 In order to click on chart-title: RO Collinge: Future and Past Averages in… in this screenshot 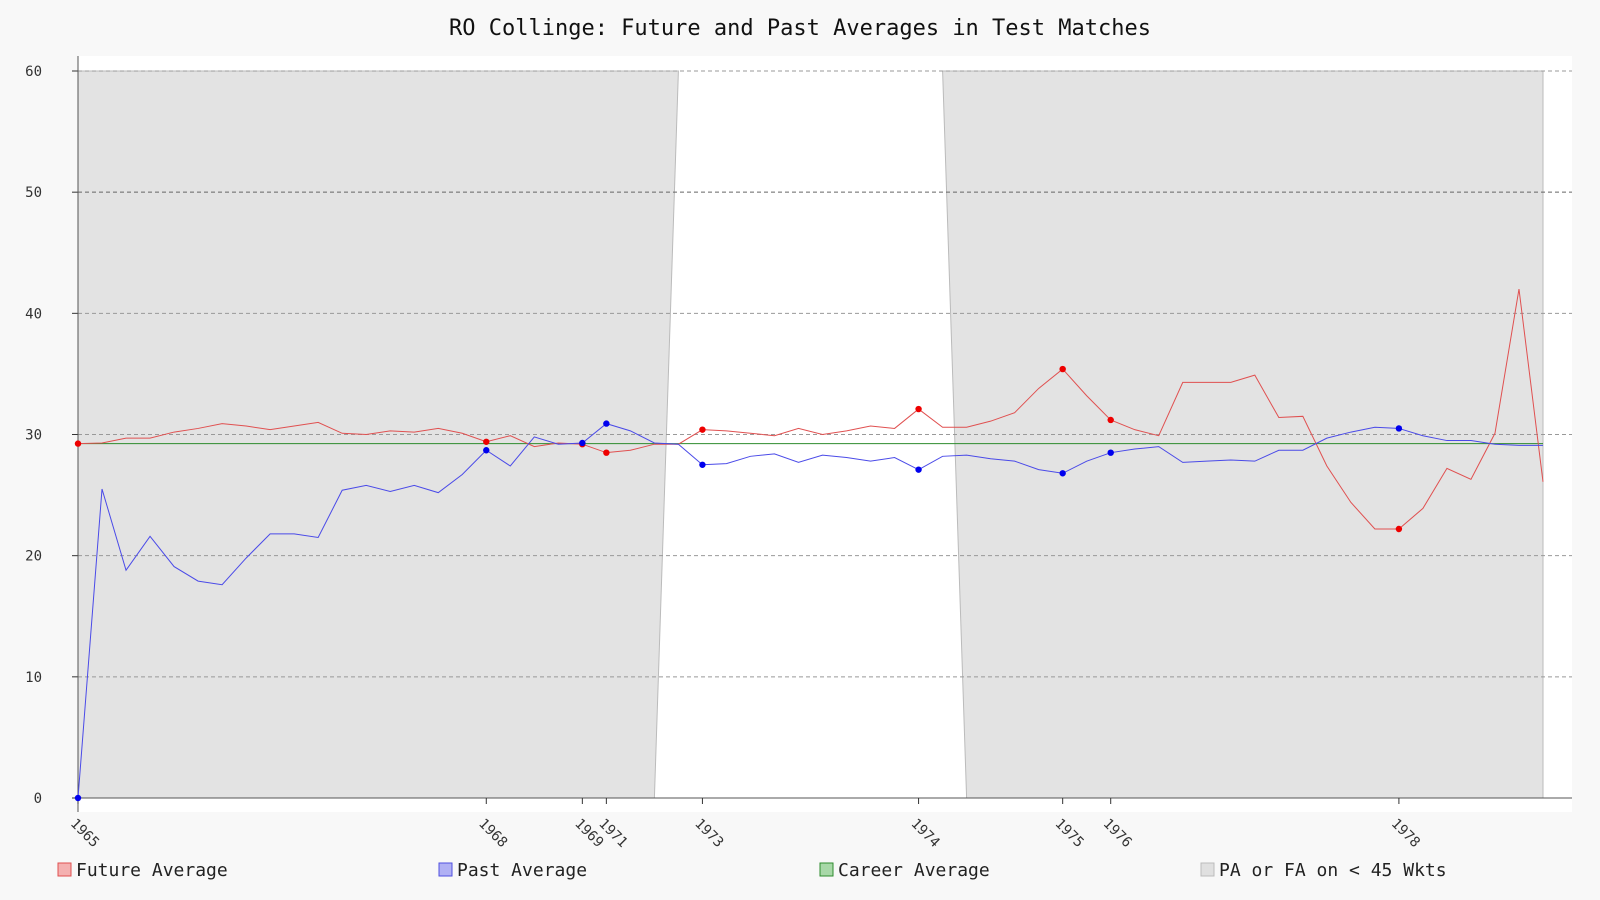, I will do `click(800, 28)`.